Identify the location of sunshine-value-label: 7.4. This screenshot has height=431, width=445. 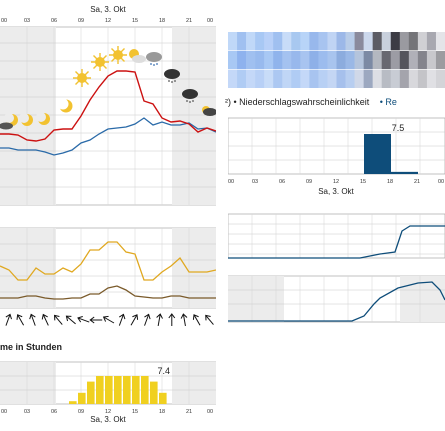
(163, 371).